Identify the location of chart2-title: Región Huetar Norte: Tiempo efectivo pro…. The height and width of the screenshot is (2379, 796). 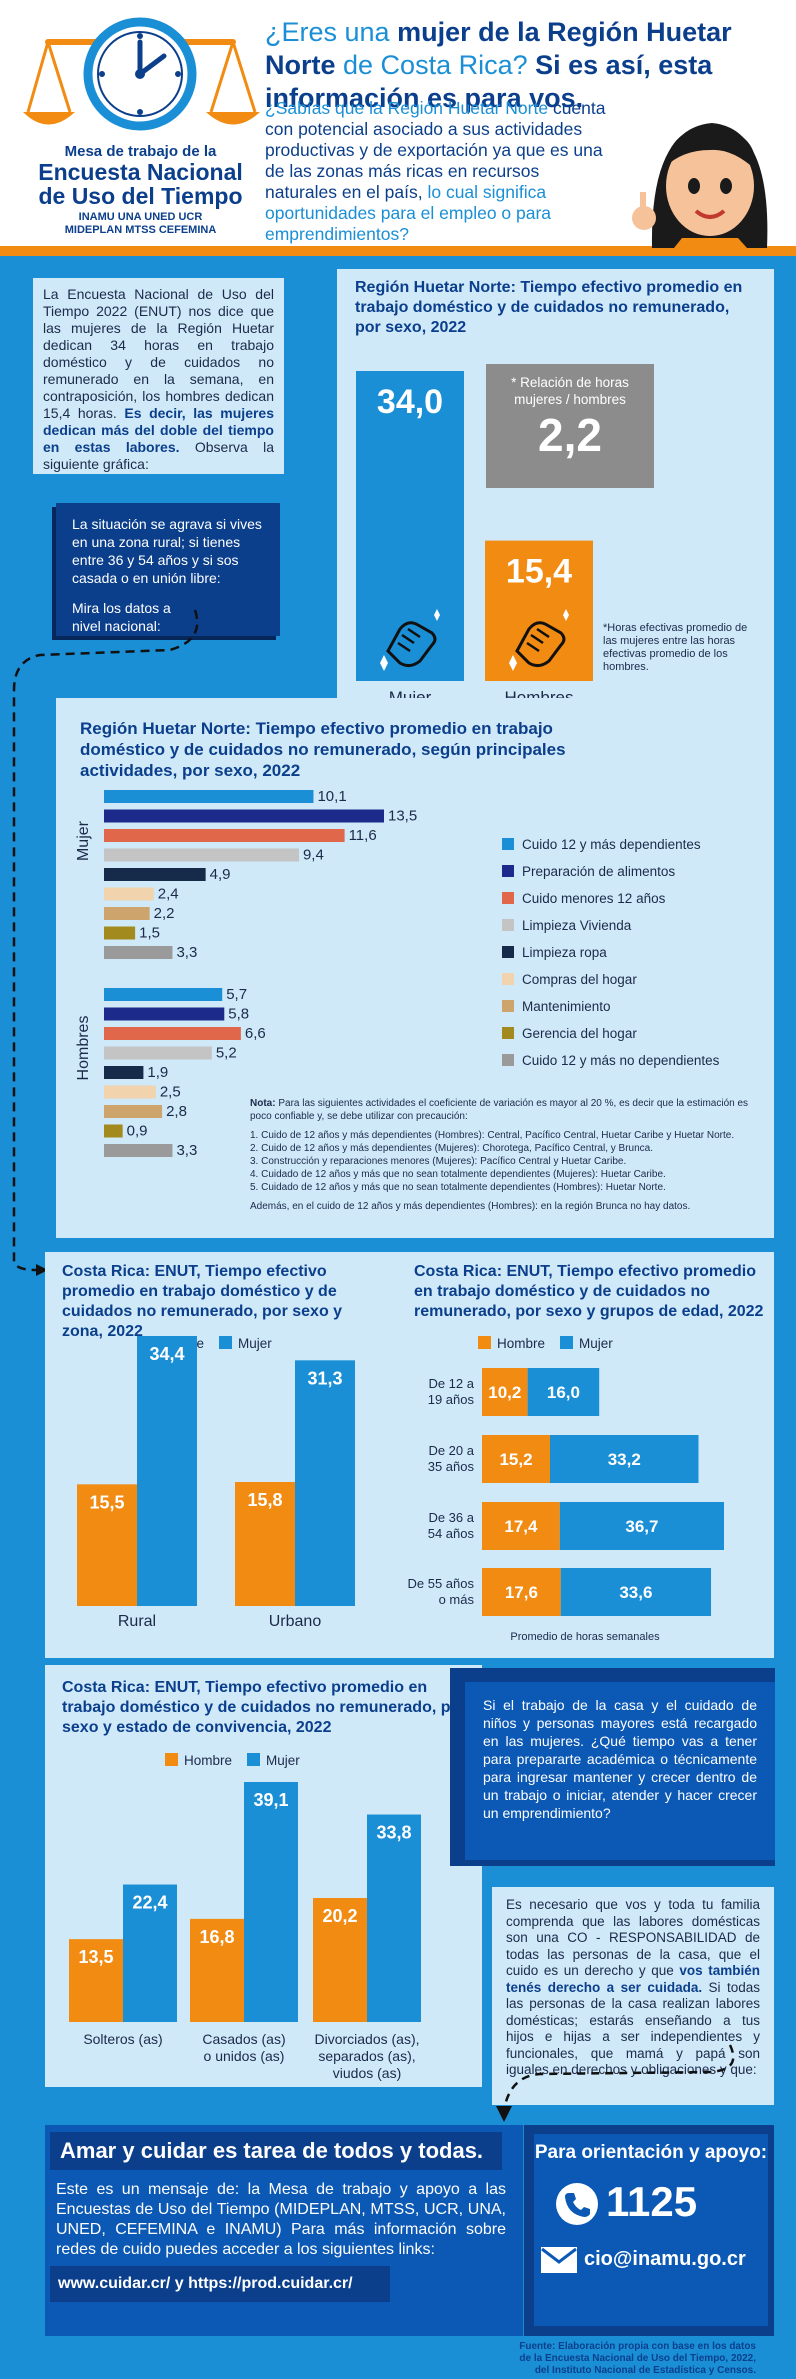
(323, 749).